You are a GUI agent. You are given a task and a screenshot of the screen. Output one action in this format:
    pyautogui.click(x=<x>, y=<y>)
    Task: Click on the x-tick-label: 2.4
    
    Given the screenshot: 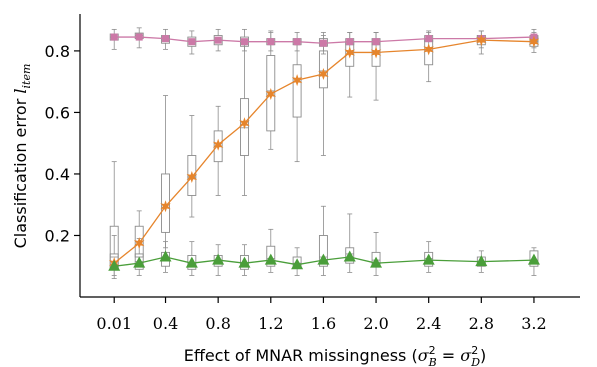 What is the action you would take?
    pyautogui.click(x=428, y=323)
    